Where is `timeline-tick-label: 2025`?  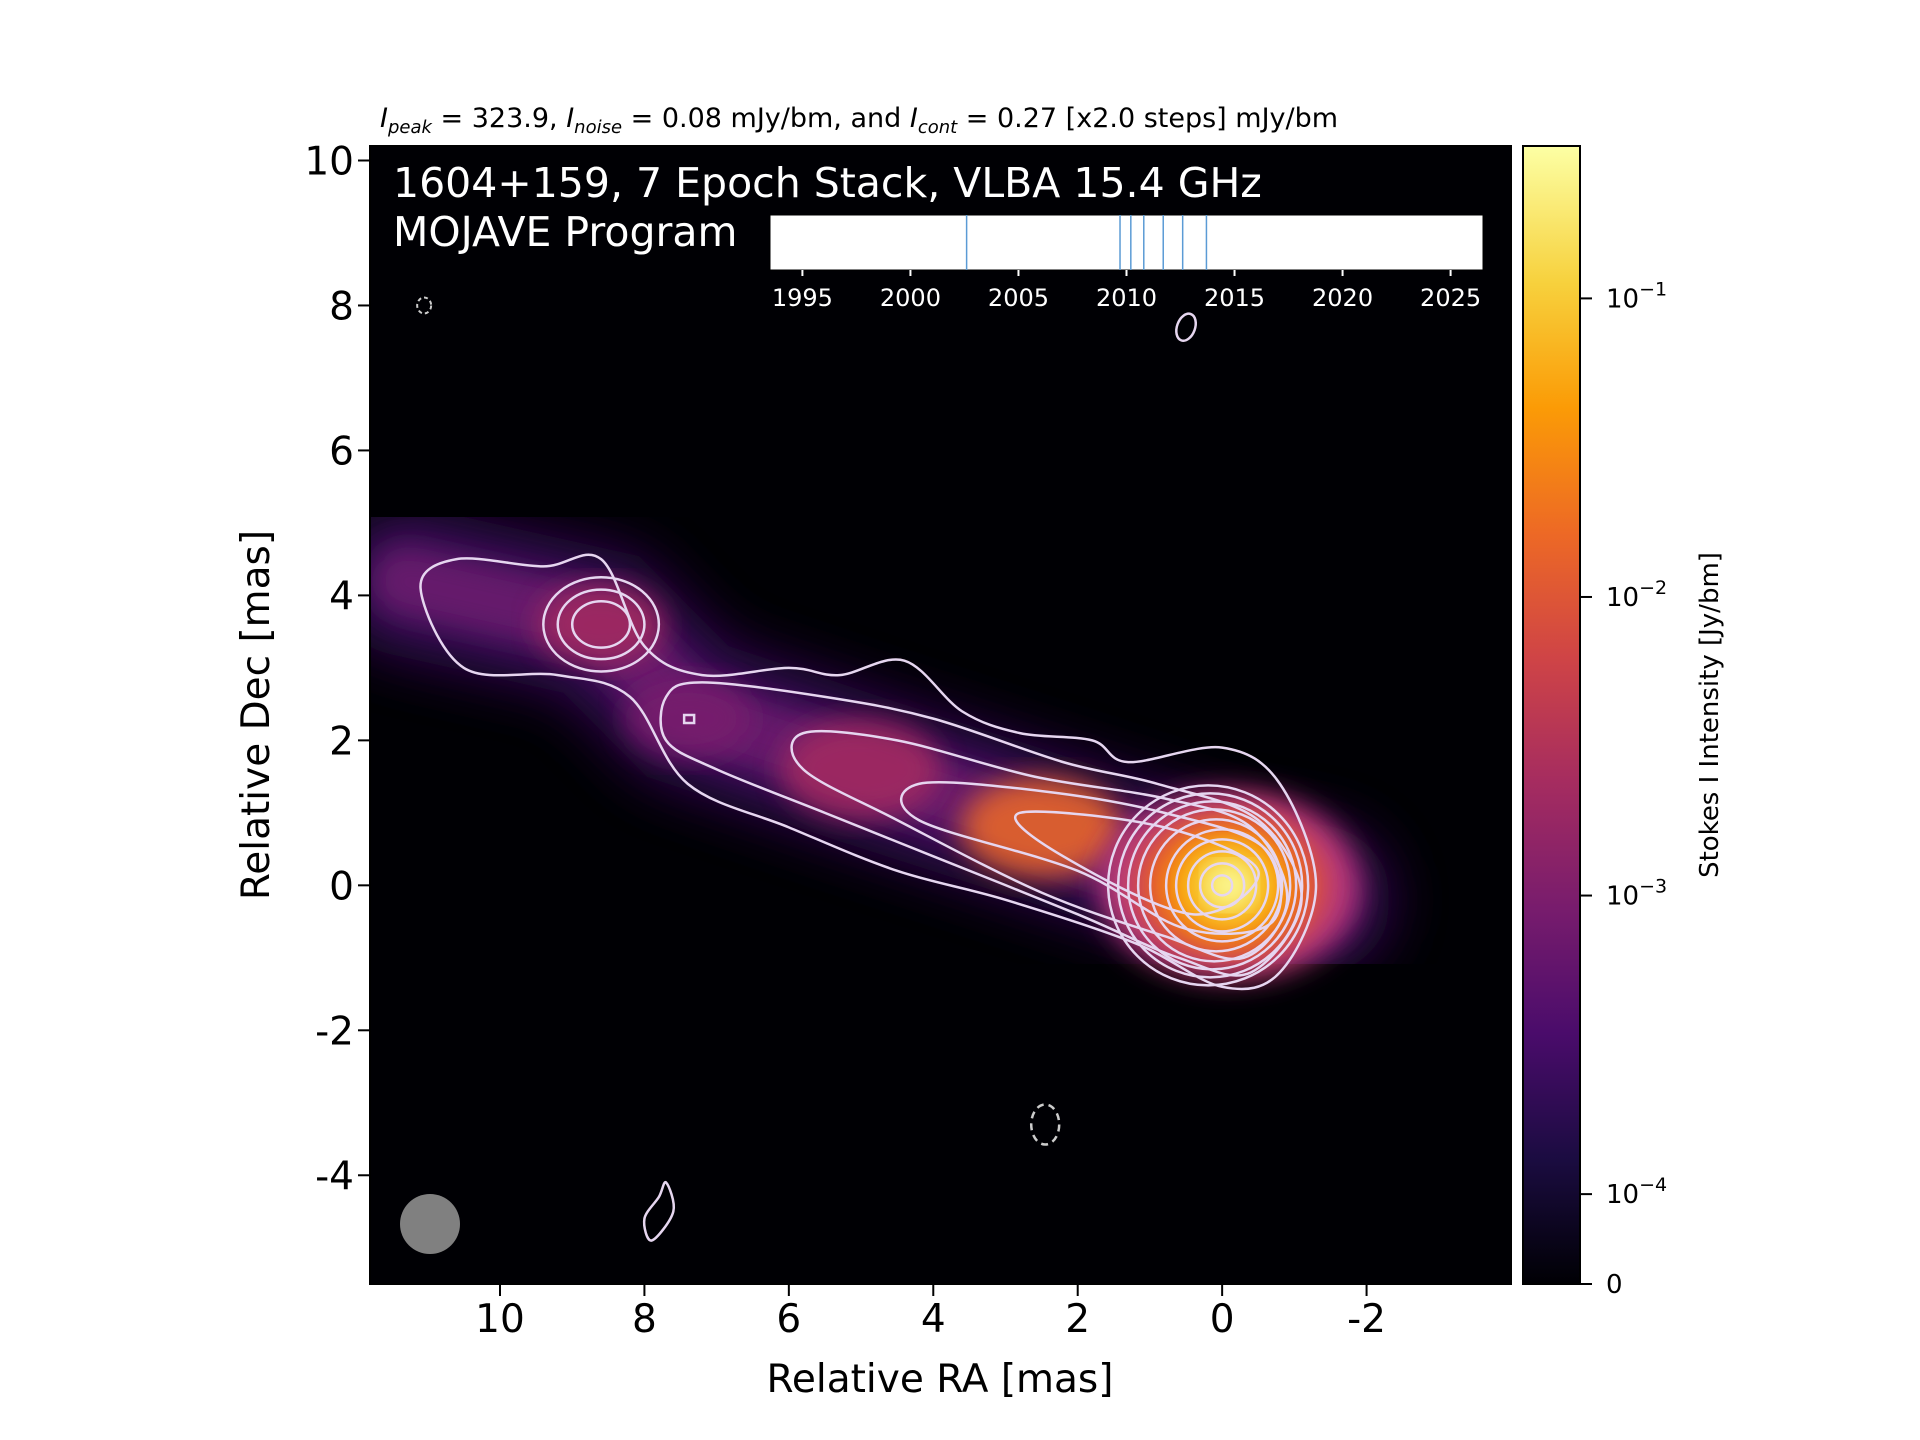
timeline-tick-label: 2025 is located at coordinates (1450, 298).